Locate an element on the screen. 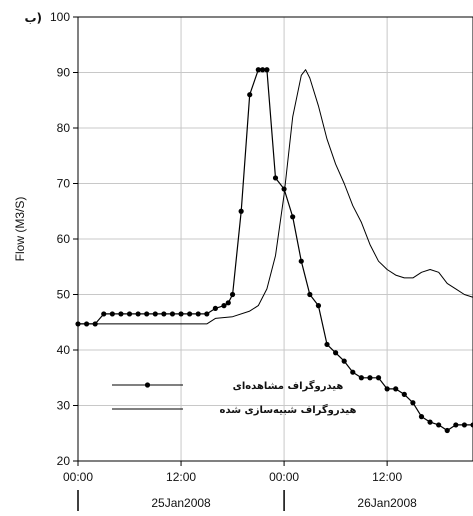 The width and height of the screenshot is (473, 516). y-tick-label: 30 is located at coordinates (64, 406).